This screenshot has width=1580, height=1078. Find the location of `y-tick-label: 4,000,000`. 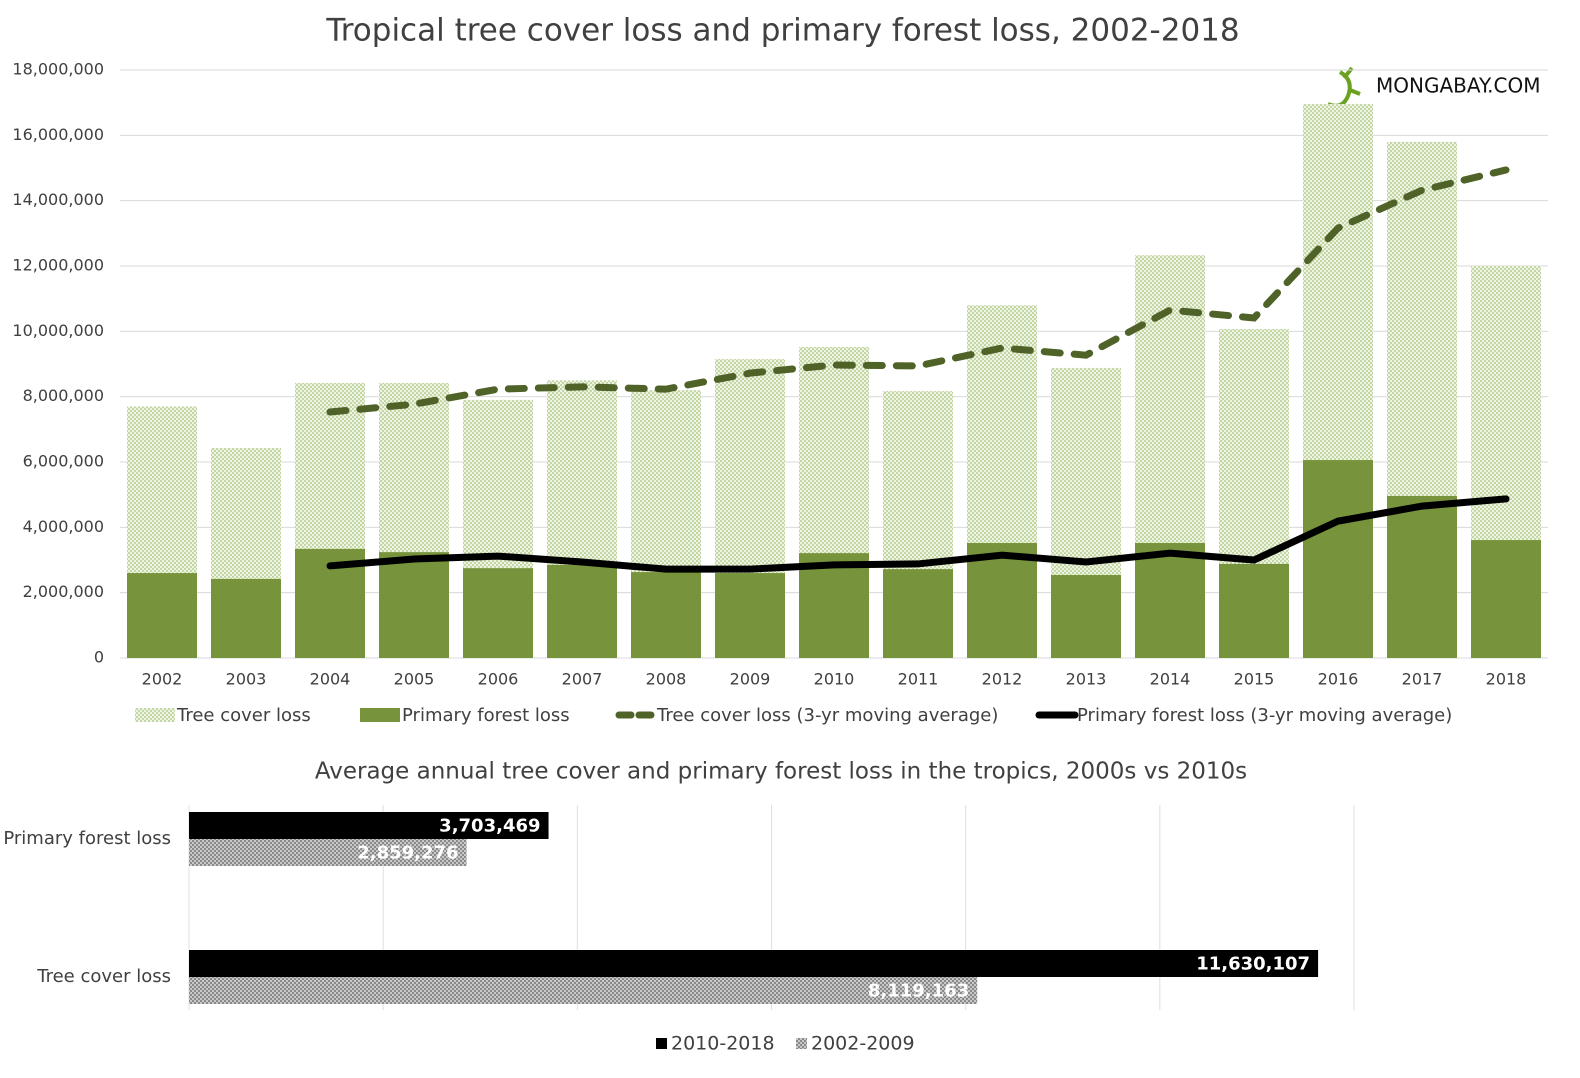

y-tick-label: 4,000,000 is located at coordinates (63, 526).